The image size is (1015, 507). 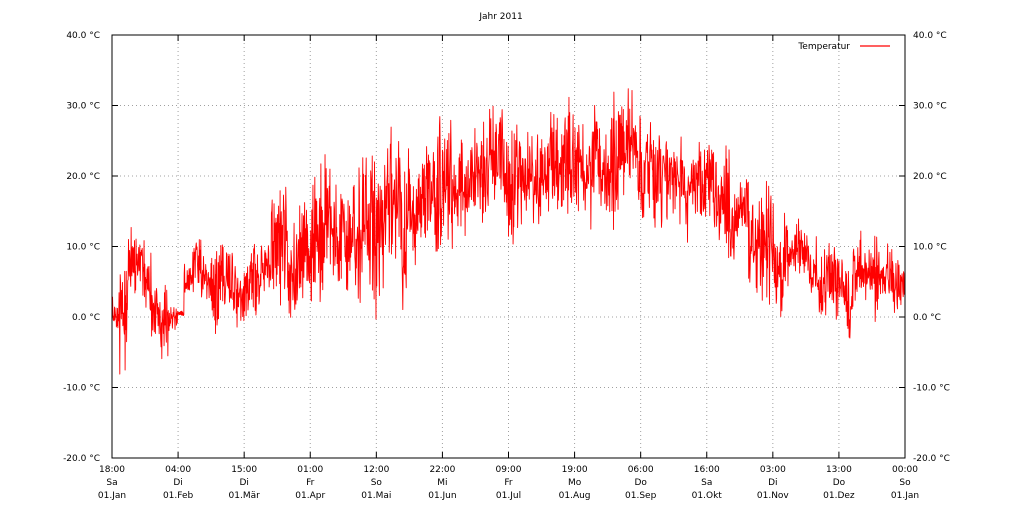 What do you see at coordinates (81, 389) in the screenshot?
I see `y-tick-label-left: -10.0 °C` at bounding box center [81, 389].